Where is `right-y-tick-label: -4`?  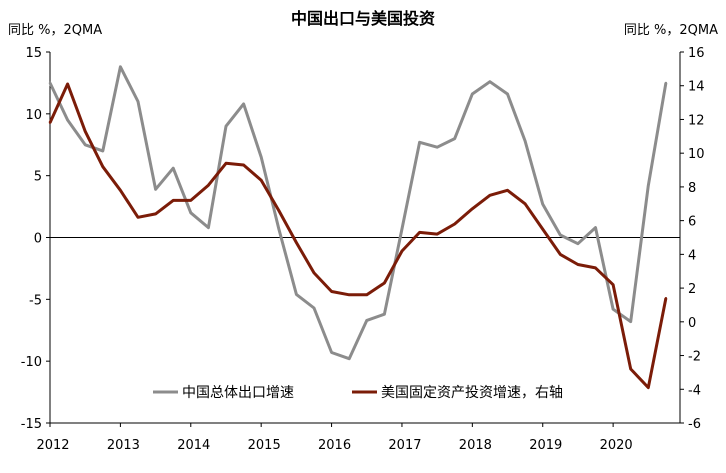
right-y-tick-label: -4 is located at coordinates (694, 390).